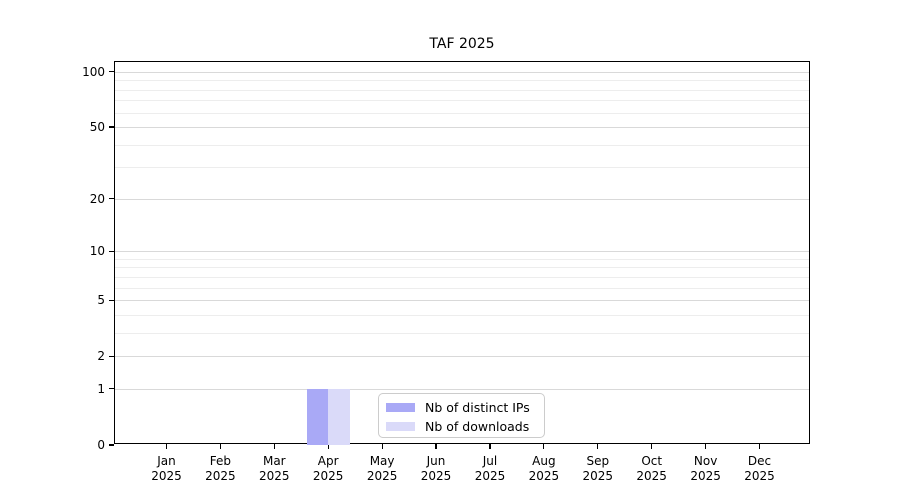  I want to click on x-tick-month: Aug, so click(544, 461).